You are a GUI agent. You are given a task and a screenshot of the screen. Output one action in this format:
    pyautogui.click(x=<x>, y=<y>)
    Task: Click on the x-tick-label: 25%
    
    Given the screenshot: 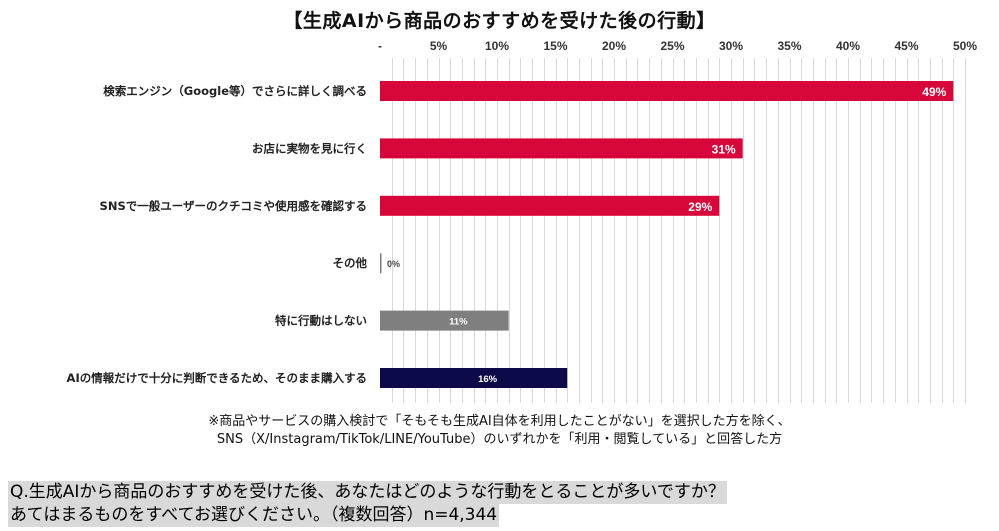 What is the action you would take?
    pyautogui.click(x=672, y=46)
    